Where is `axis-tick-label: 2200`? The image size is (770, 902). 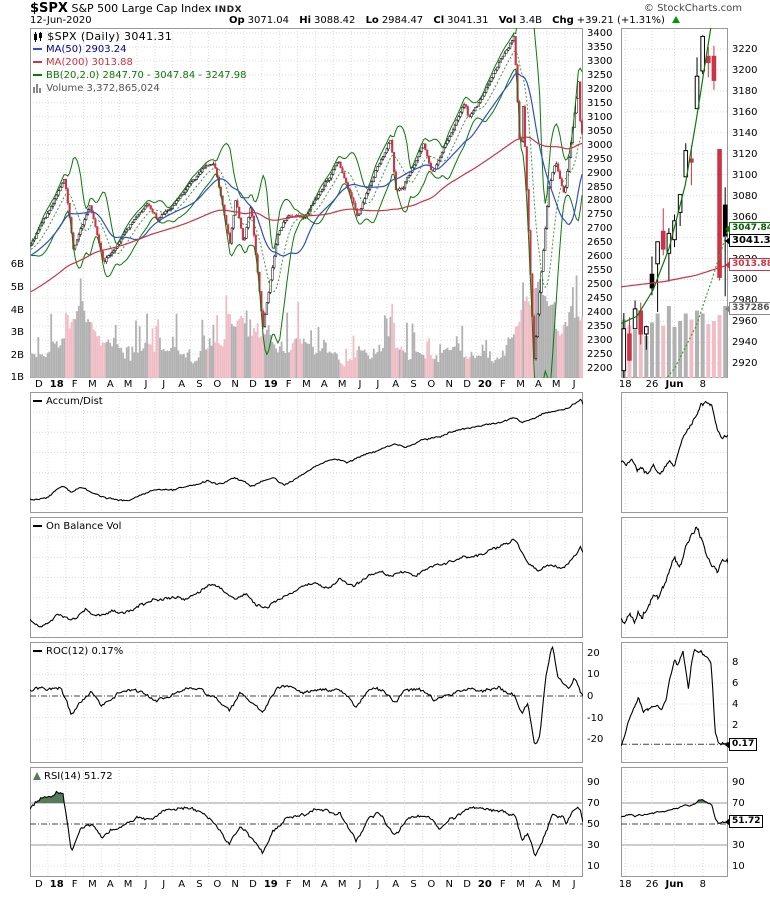
axis-tick-label: 2200 is located at coordinates (600, 368).